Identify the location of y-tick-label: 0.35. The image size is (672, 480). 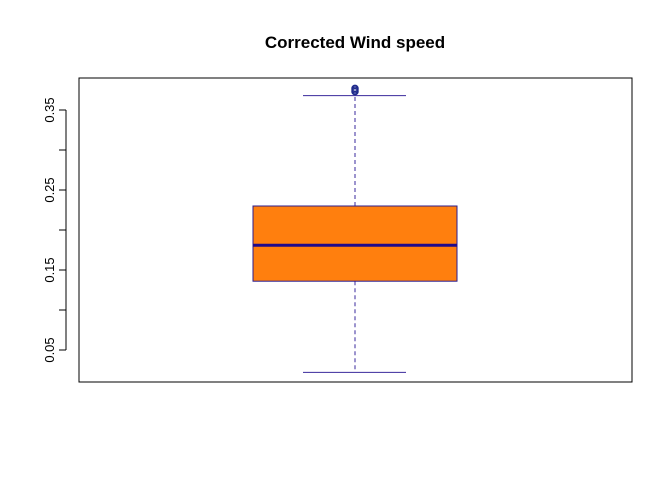
(49, 109).